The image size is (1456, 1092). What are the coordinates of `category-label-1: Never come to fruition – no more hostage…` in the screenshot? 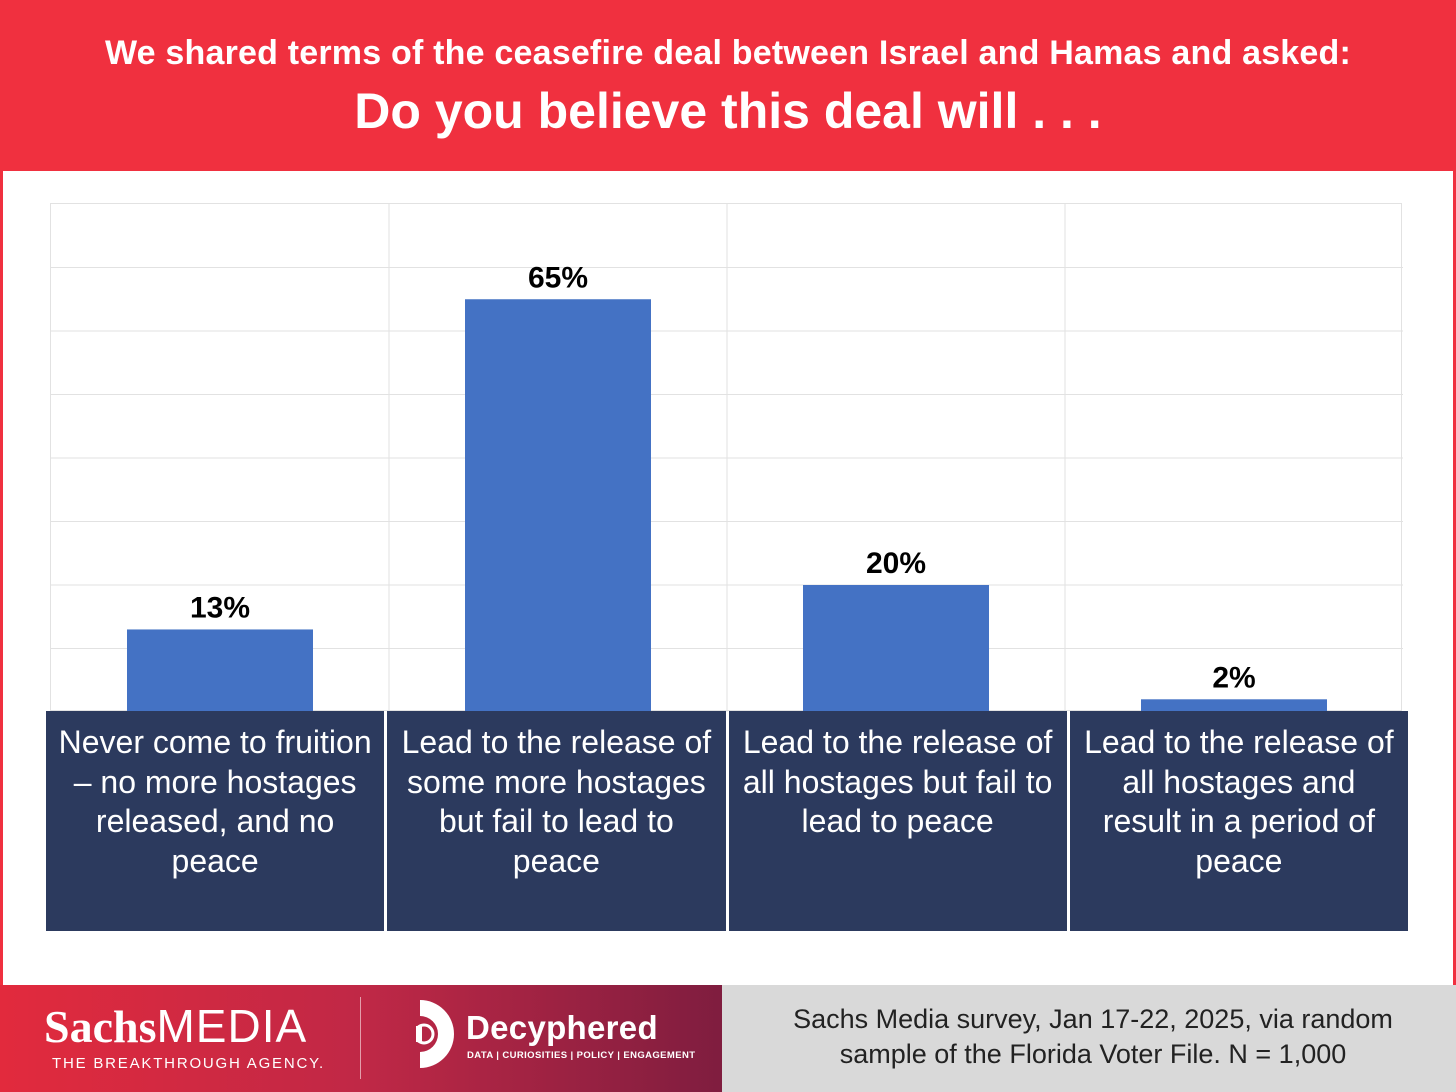 It's located at (215, 821).